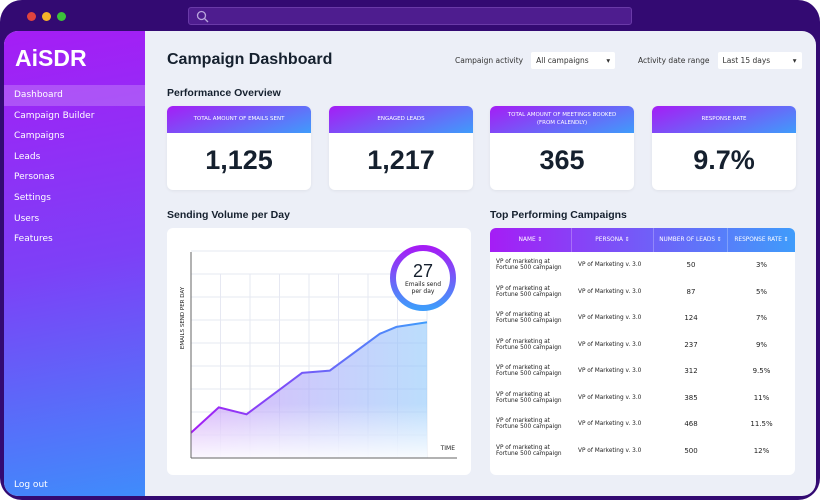  Describe the element at coordinates (423, 271) in the screenshot. I see `daily-emails-value: 27` at that location.